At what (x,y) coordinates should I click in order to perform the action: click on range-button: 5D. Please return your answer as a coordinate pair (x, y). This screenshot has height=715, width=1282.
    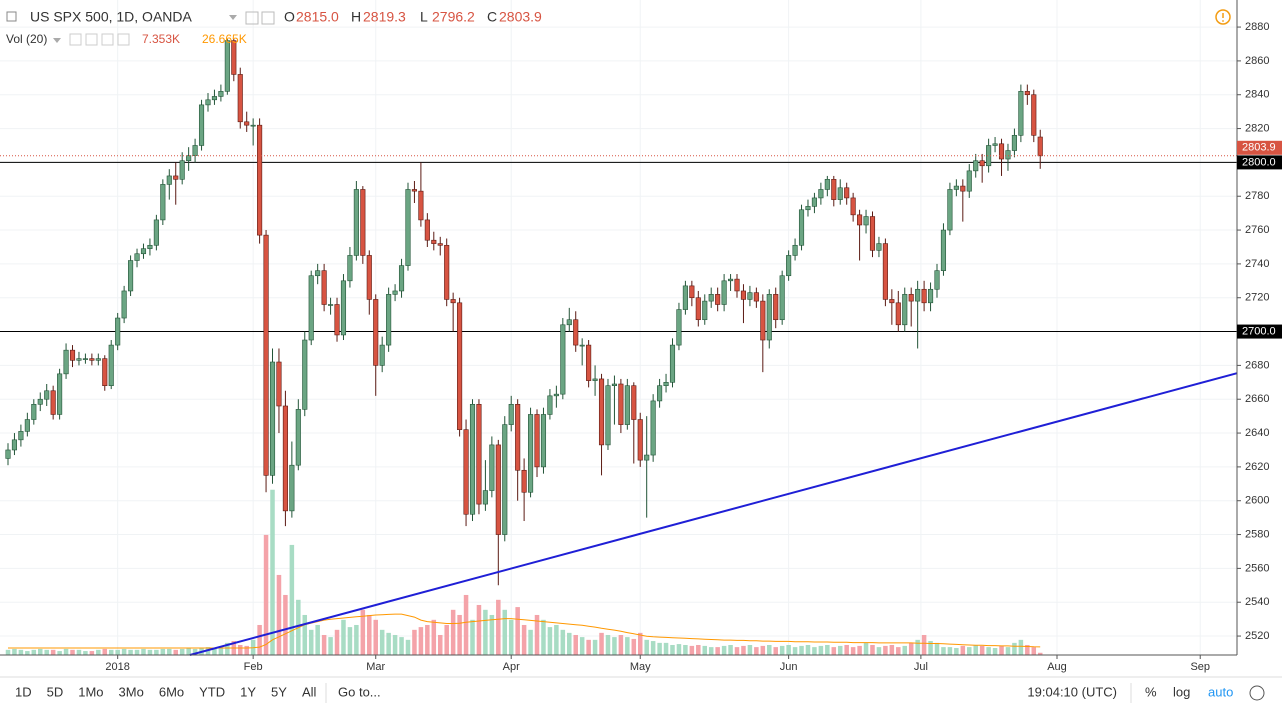
    Looking at the image, I should click on (55, 691).